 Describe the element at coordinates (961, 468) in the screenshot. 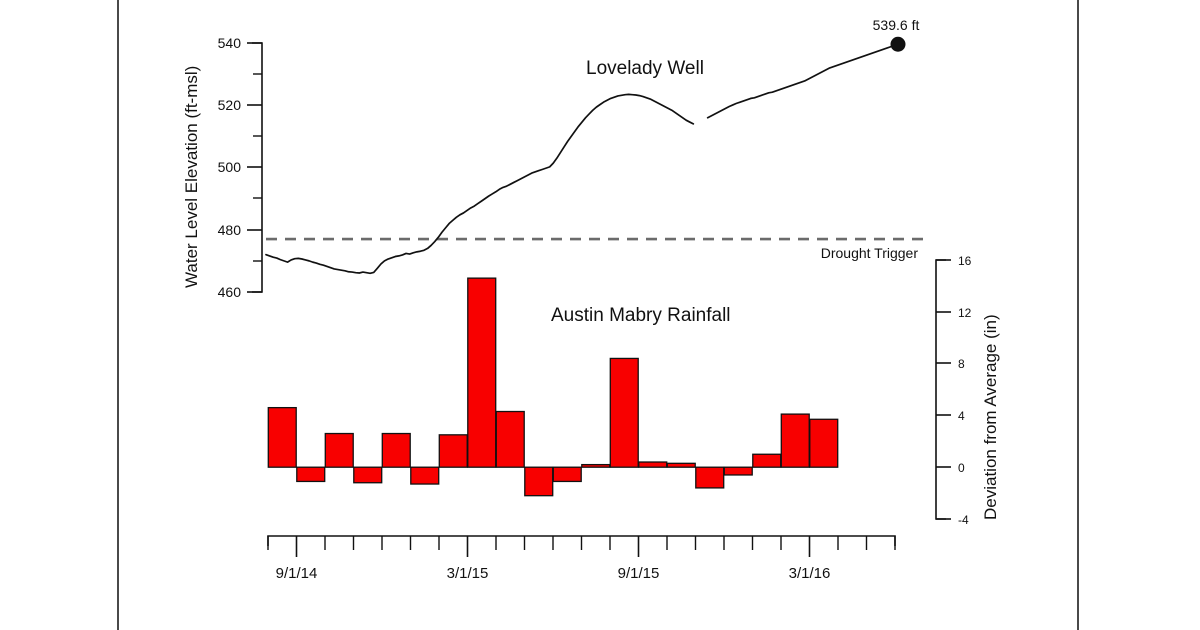

I see `right-tick-label-0: 0` at that location.